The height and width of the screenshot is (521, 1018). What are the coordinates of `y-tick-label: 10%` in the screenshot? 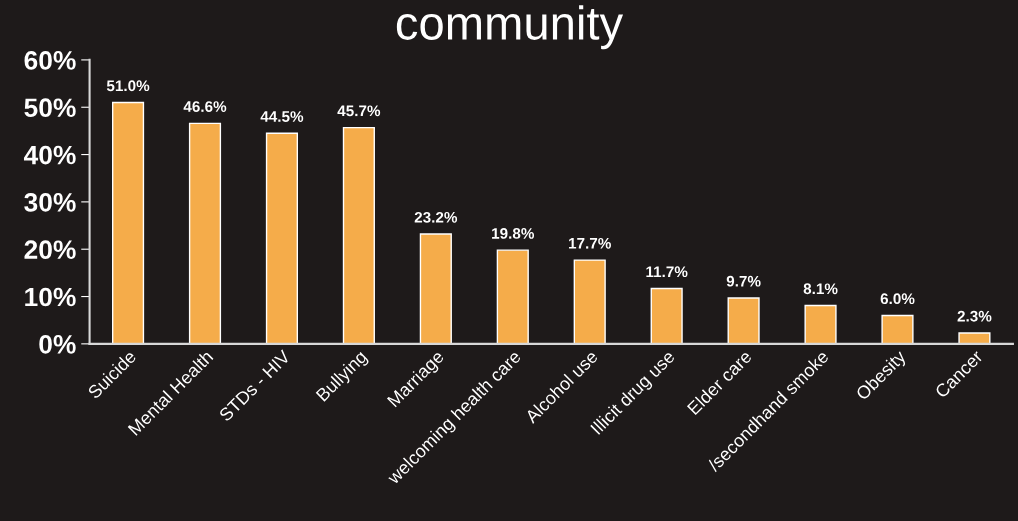 It's located at (50, 297).